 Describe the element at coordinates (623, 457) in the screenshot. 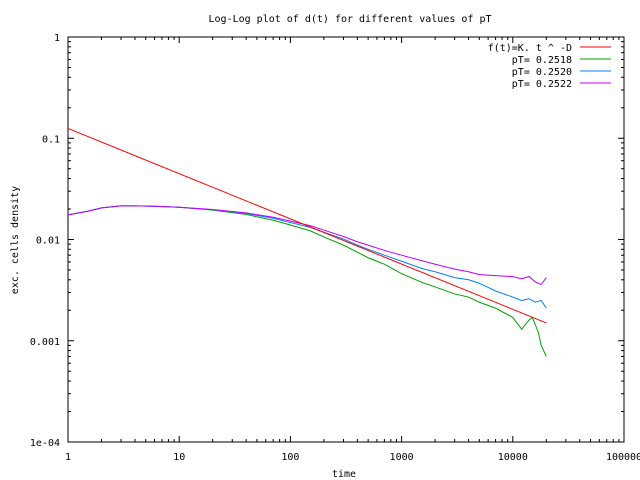

I see `x-tick-label: 100000` at that location.